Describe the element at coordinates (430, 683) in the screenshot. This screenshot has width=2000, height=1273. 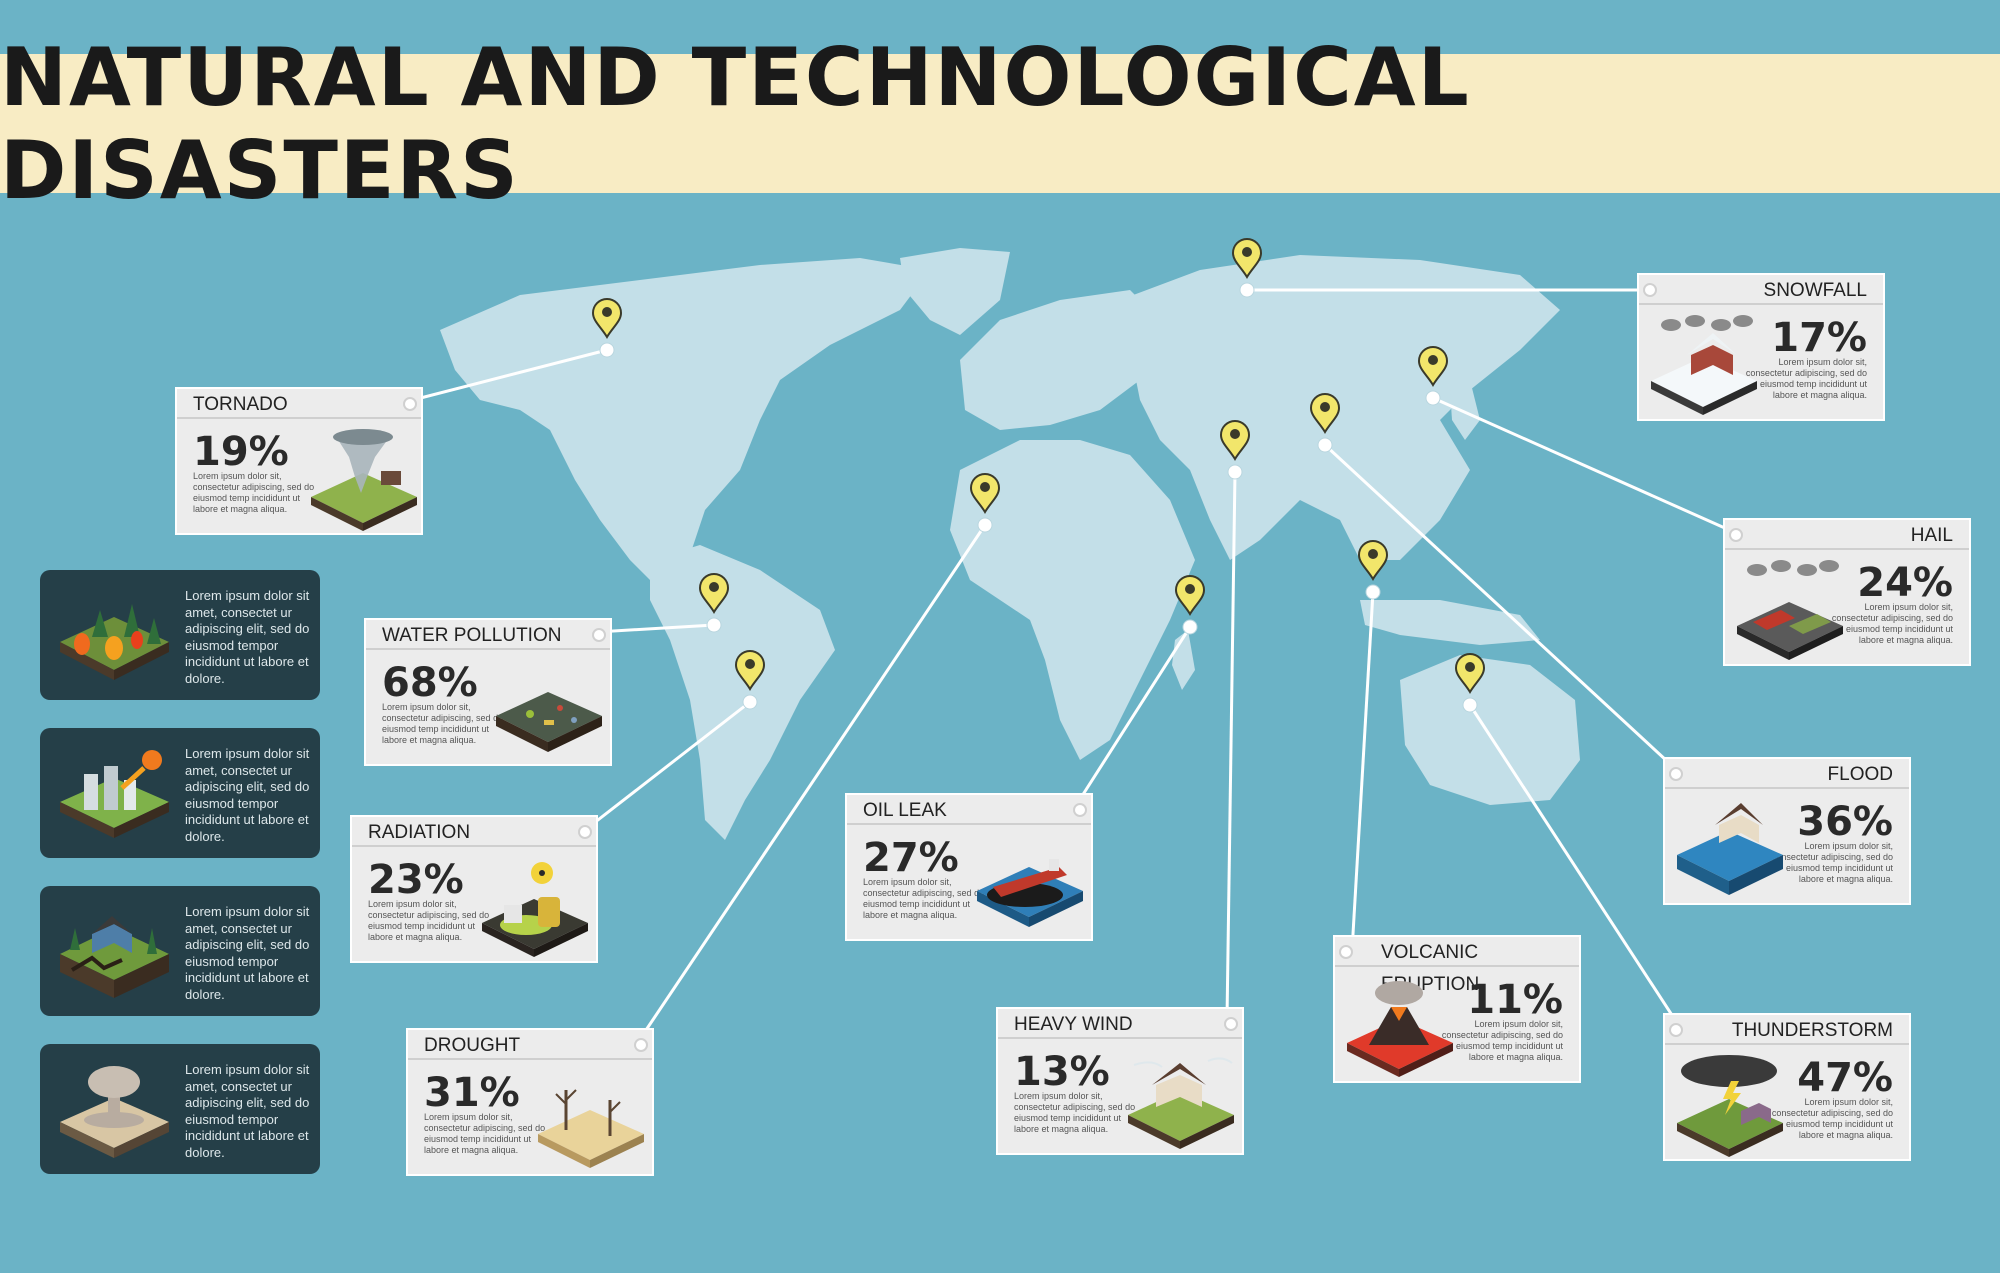
I see `card-percentage: 68%` at that location.